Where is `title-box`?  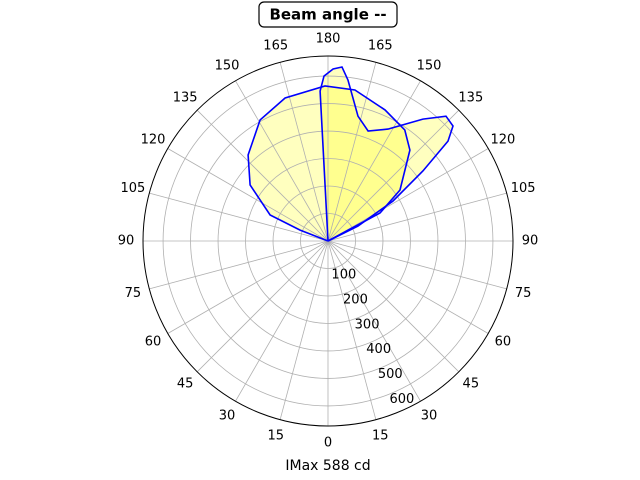
title-box is located at coordinates (328, 14).